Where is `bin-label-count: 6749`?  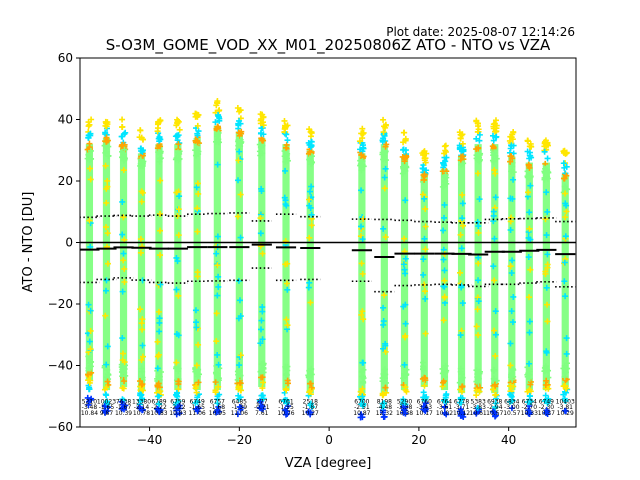 bin-label-count: 6749 is located at coordinates (197, 401).